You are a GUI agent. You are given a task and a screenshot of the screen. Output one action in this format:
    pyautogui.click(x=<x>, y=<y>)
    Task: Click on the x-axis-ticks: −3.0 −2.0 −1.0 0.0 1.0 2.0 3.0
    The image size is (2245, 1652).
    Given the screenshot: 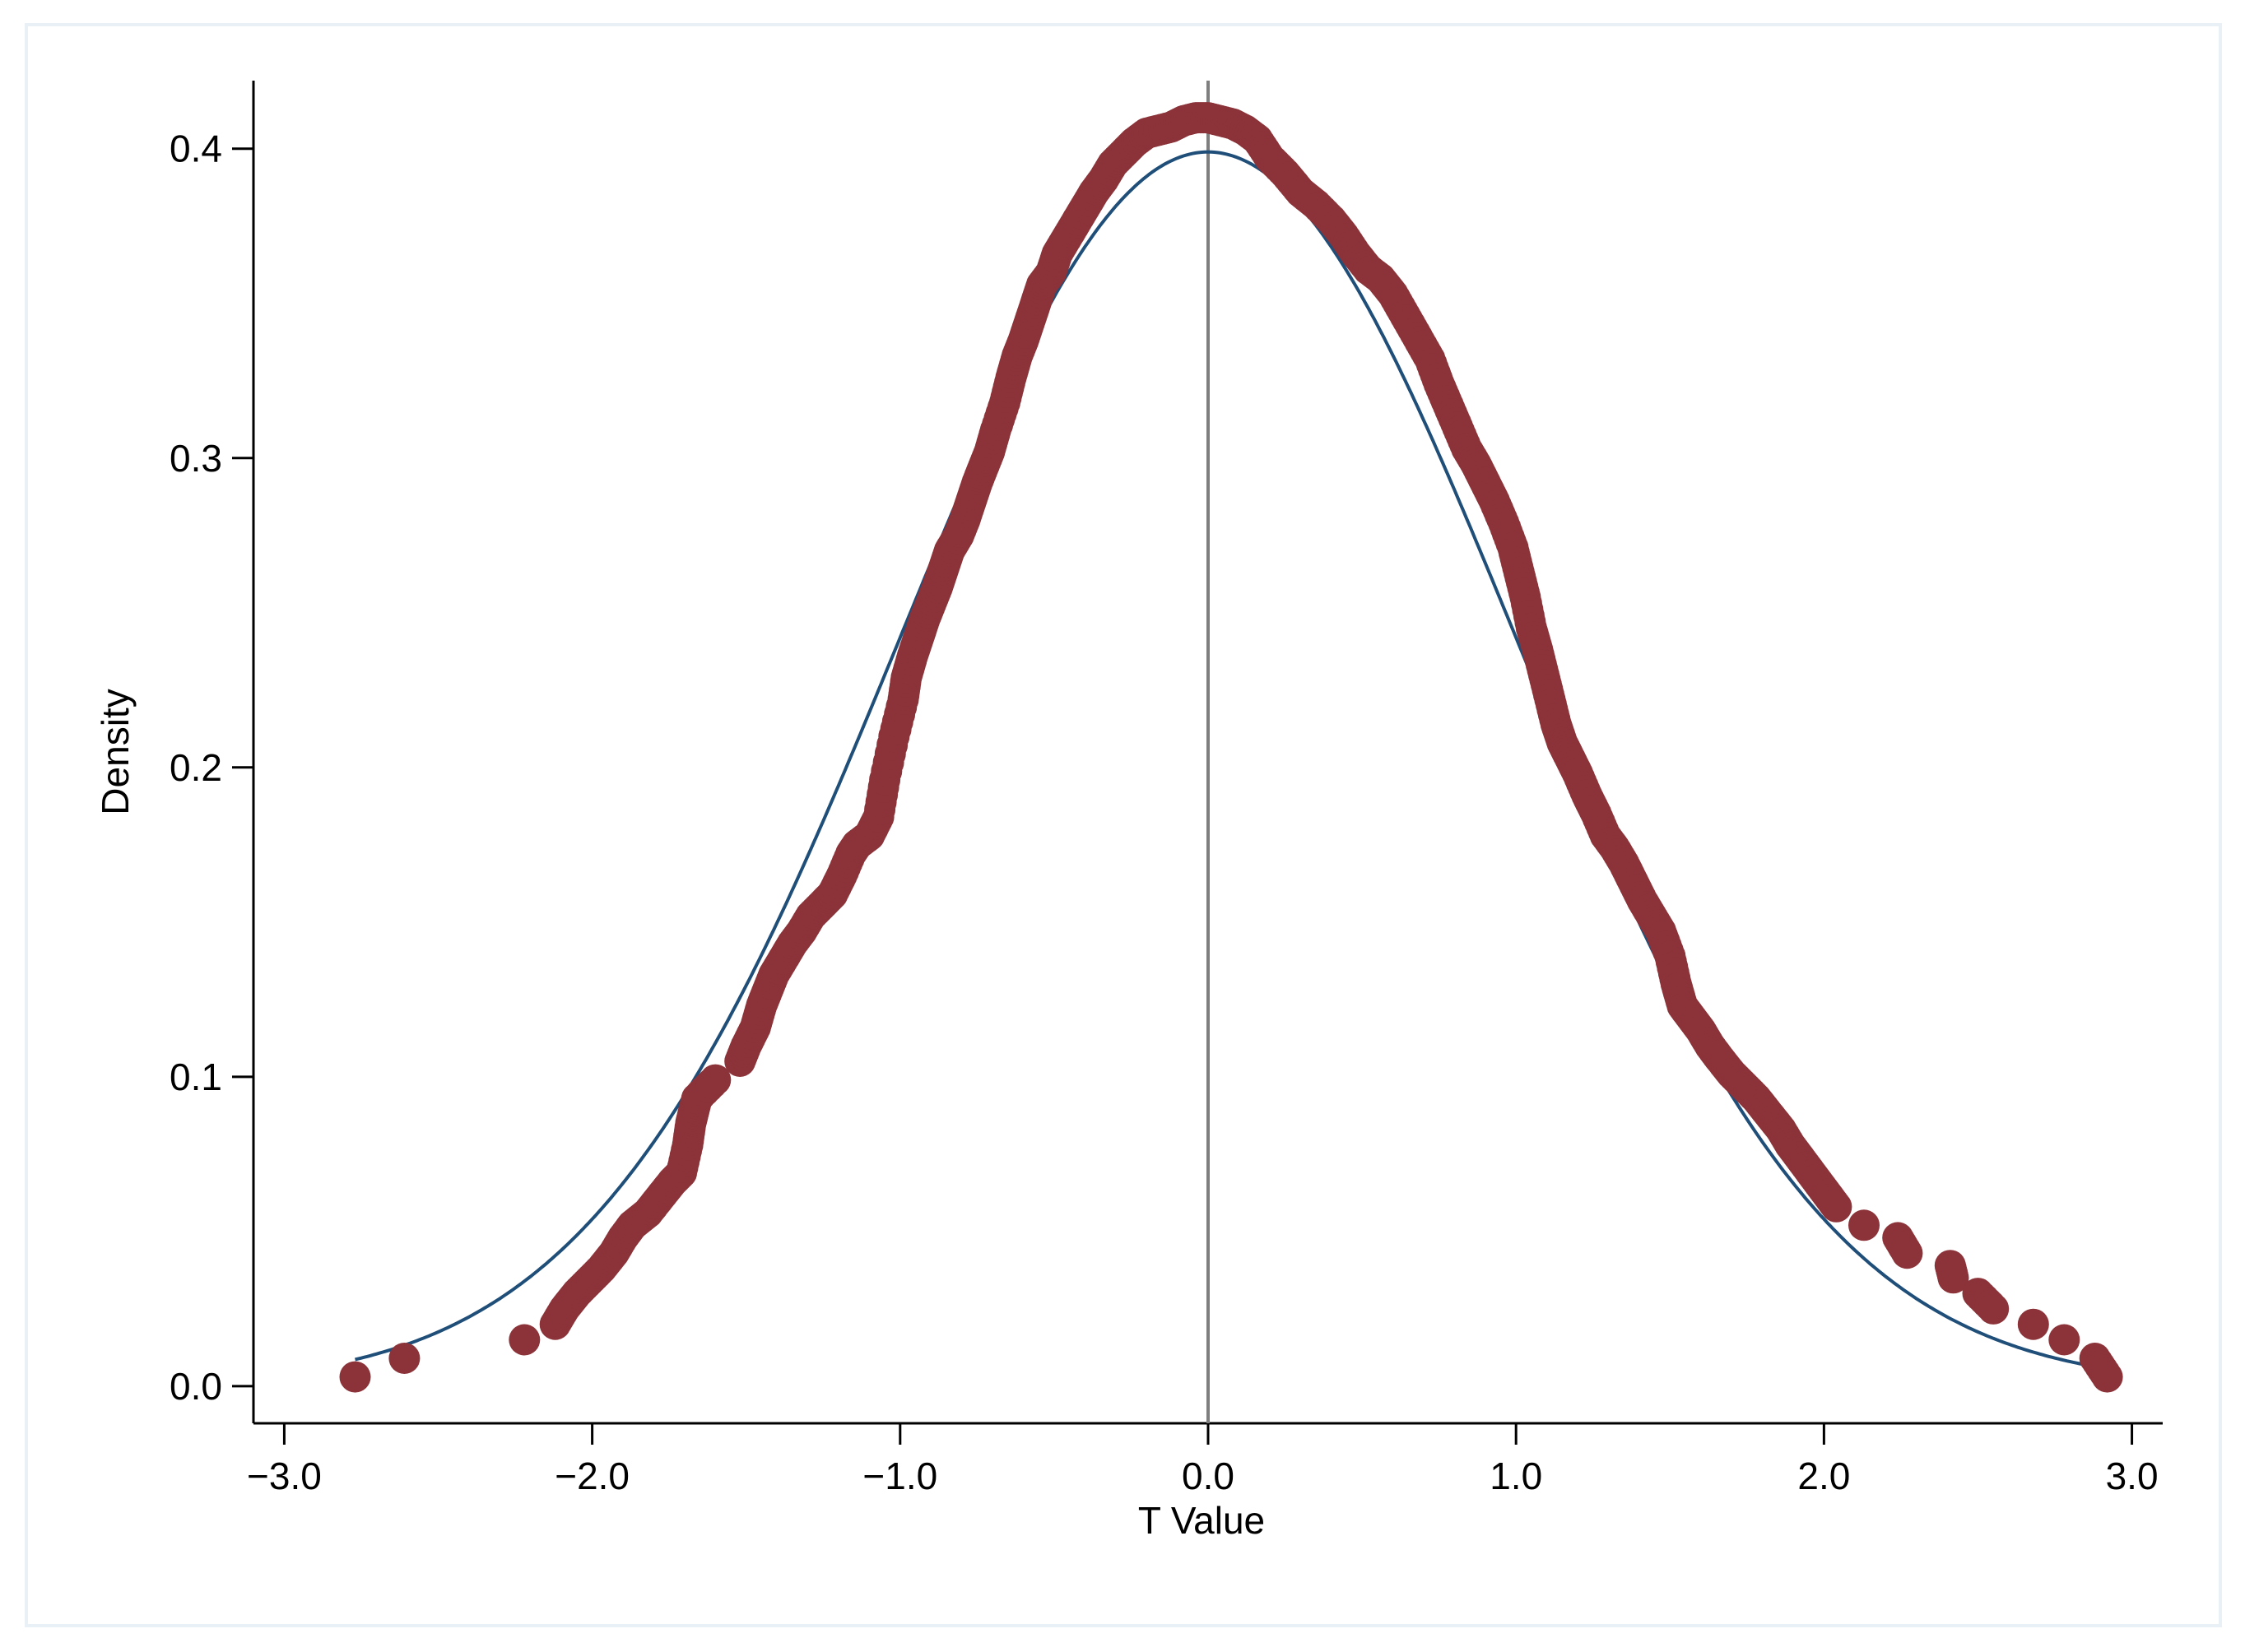 What is the action you would take?
    pyautogui.click(x=1203, y=1460)
    